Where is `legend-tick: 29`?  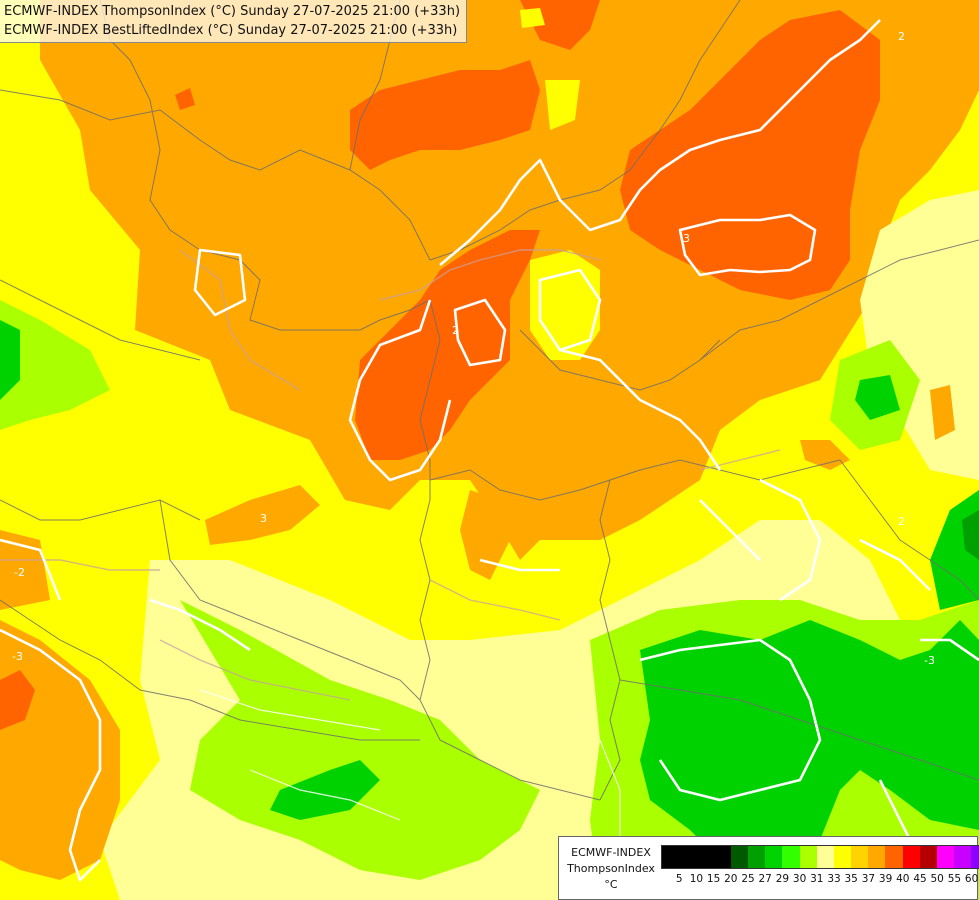
legend-tick: 29 is located at coordinates (782, 879).